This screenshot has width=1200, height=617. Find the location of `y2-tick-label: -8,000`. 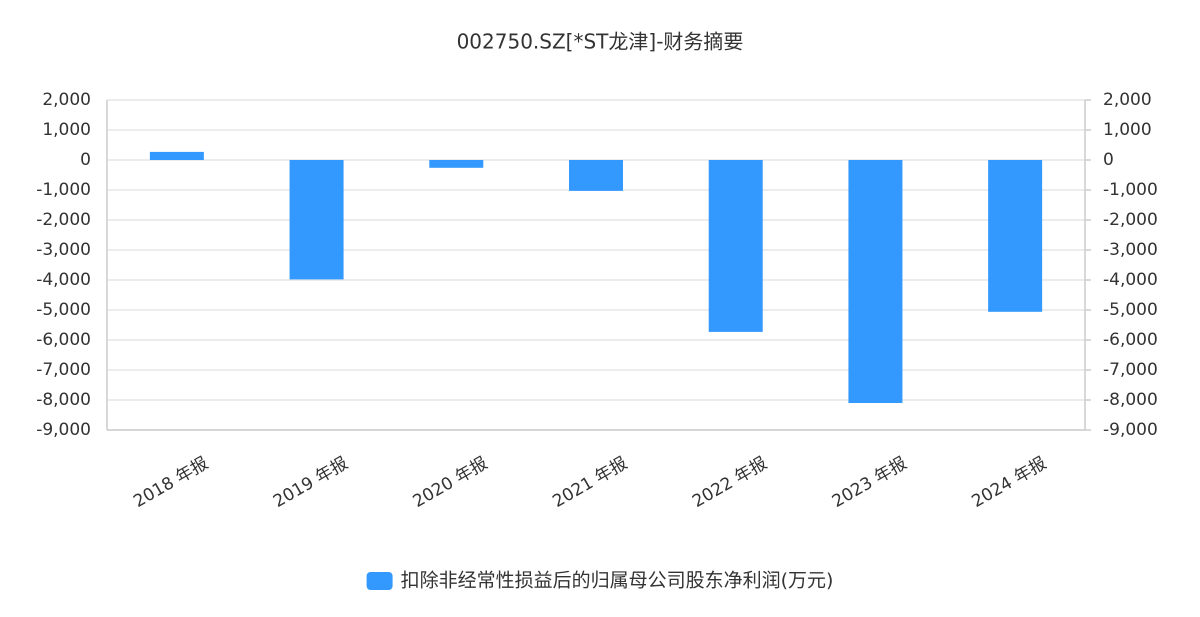

y2-tick-label: -8,000 is located at coordinates (1130, 400).